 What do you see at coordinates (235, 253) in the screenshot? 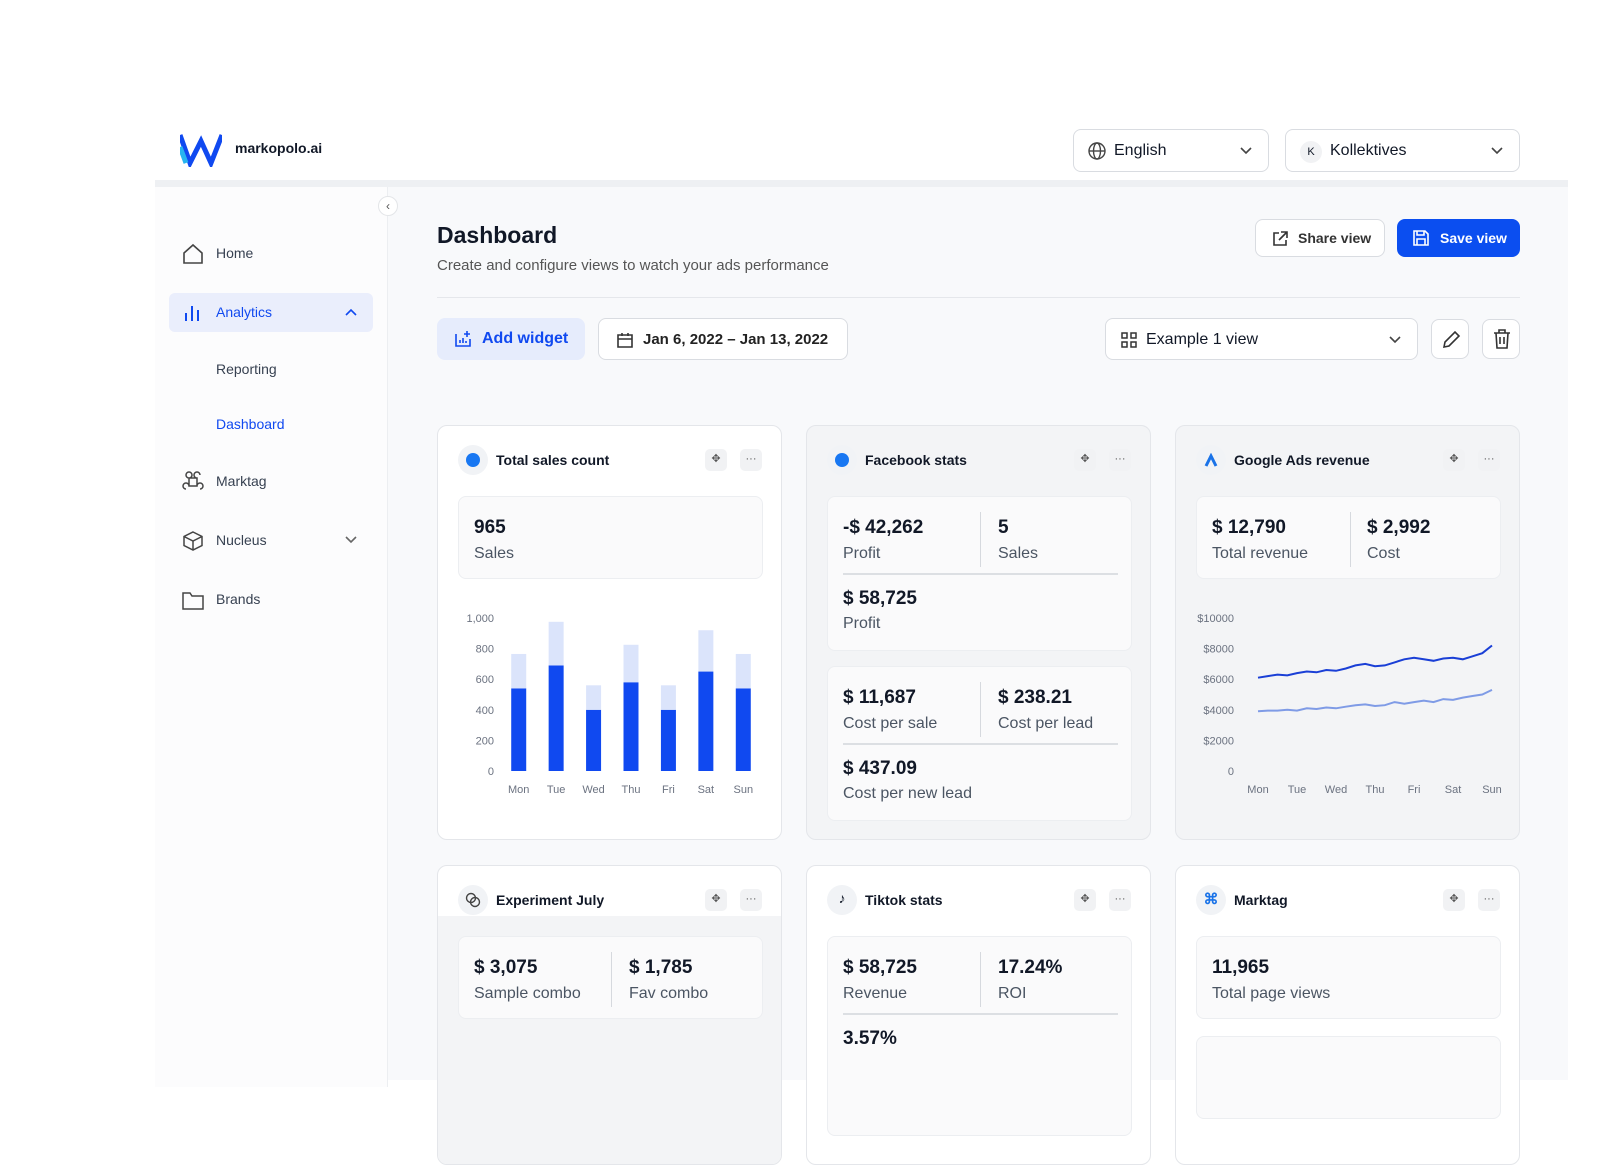
I see `nav-home: Home` at bounding box center [235, 253].